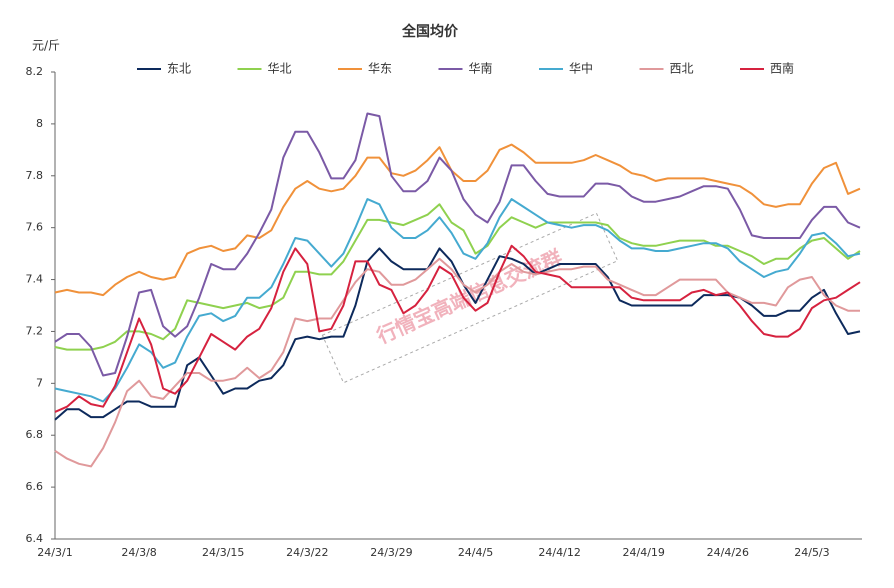  I want to click on y-tick-label: 7.2, so click(35, 330).